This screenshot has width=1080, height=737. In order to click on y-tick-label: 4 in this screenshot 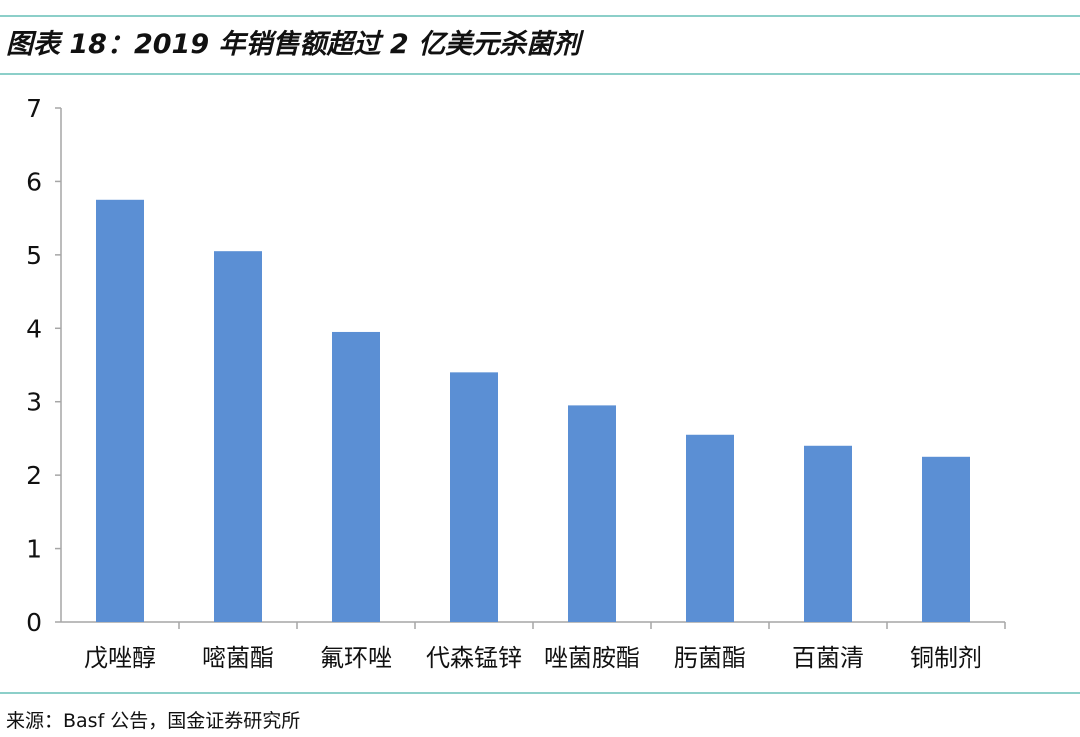, I will do `click(34, 328)`.